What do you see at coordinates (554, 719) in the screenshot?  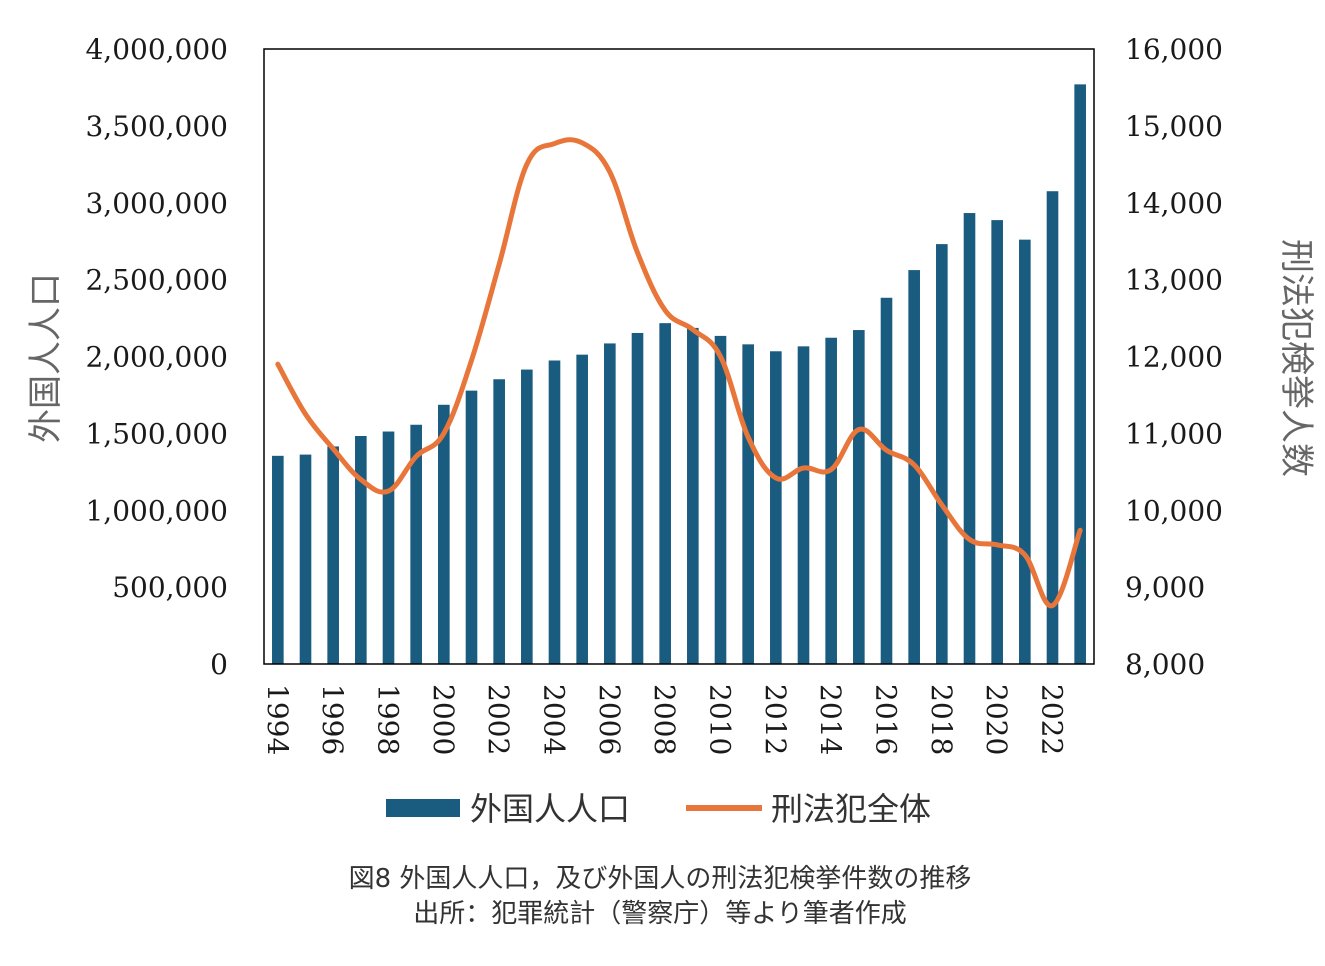 I see `x-tick-label: 2004` at bounding box center [554, 719].